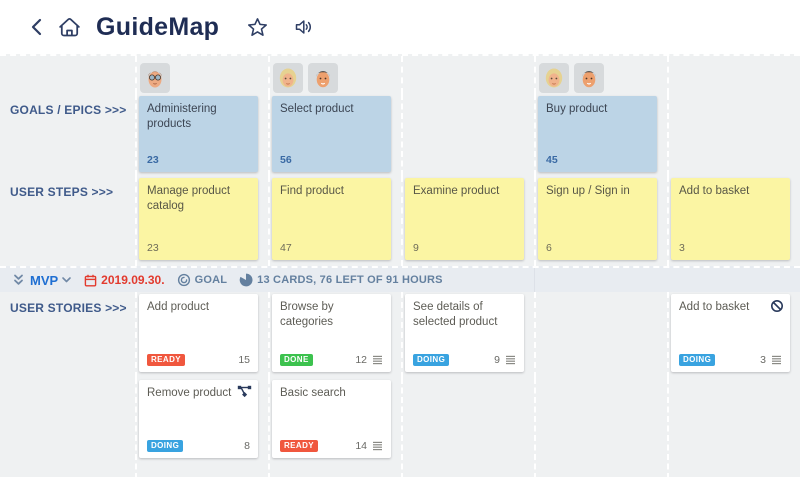 Image resolution: width=800 pixels, height=477 pixels. What do you see at coordinates (455, 314) in the screenshot?
I see `card-title: See details of selected product` at bounding box center [455, 314].